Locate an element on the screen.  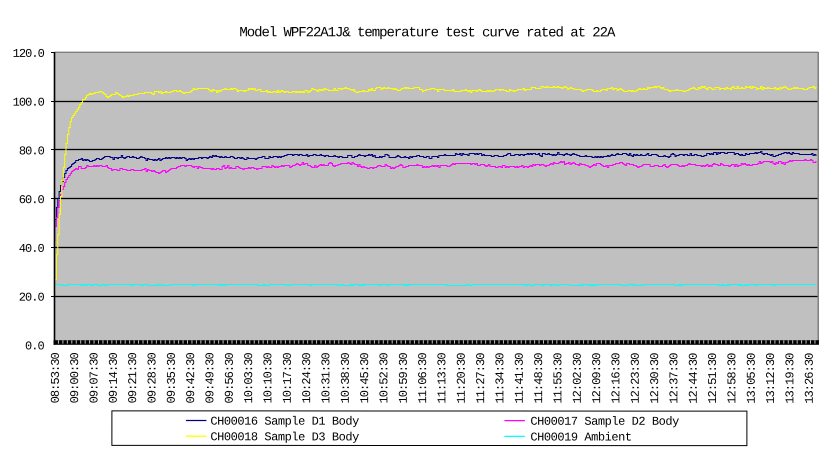
svg-text: 13:26:30 is located at coordinates (810, 378).